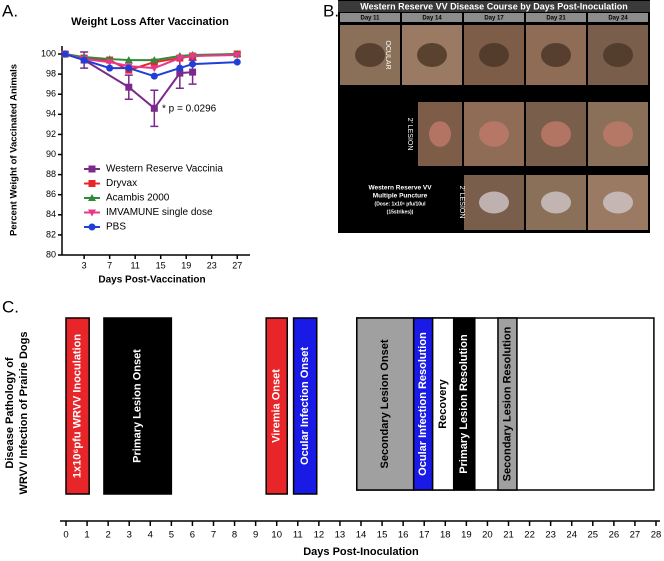 The height and width of the screenshot is (561, 664). I want to click on x-tick-label: 10, so click(276, 535).